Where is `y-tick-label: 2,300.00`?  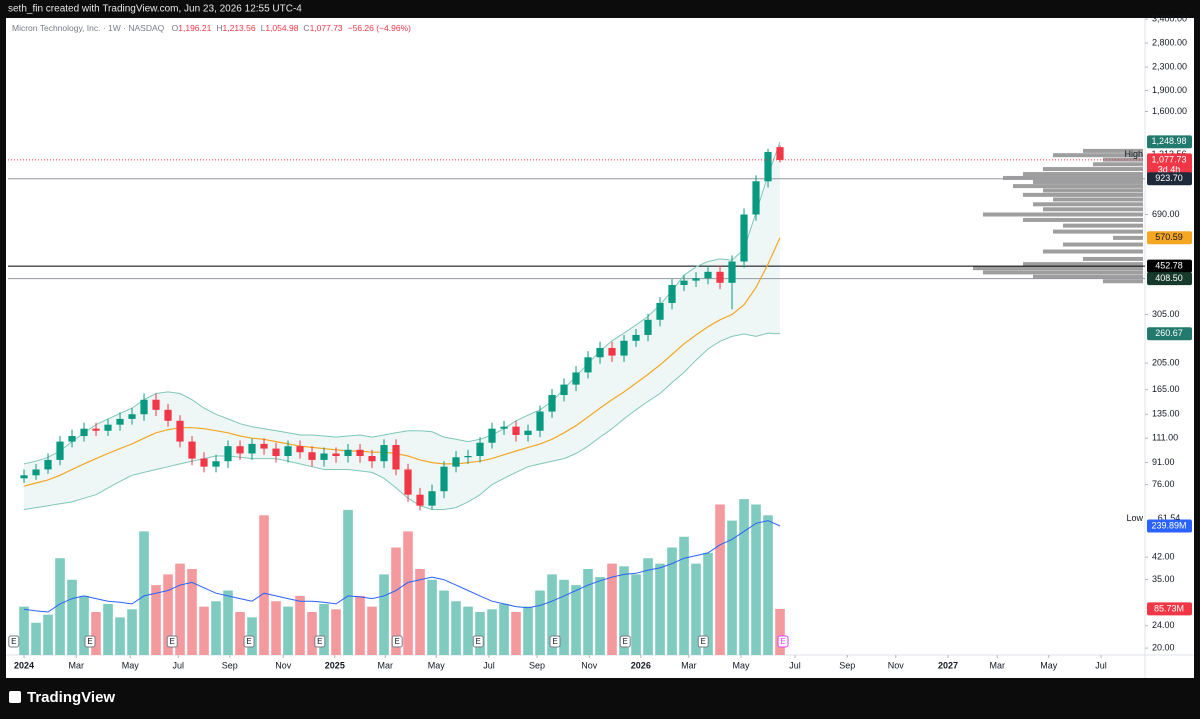 y-tick-label: 2,300.00 is located at coordinates (1169, 66).